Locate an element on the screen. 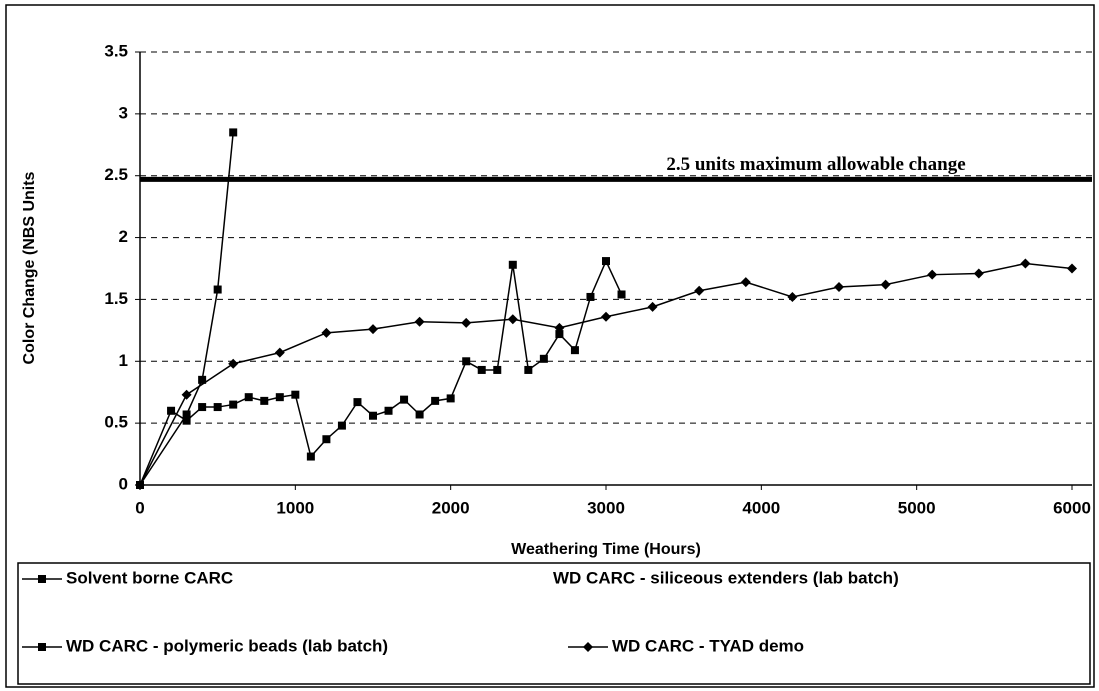 The image size is (1099, 691). x-tick-label: 0 is located at coordinates (139, 507).